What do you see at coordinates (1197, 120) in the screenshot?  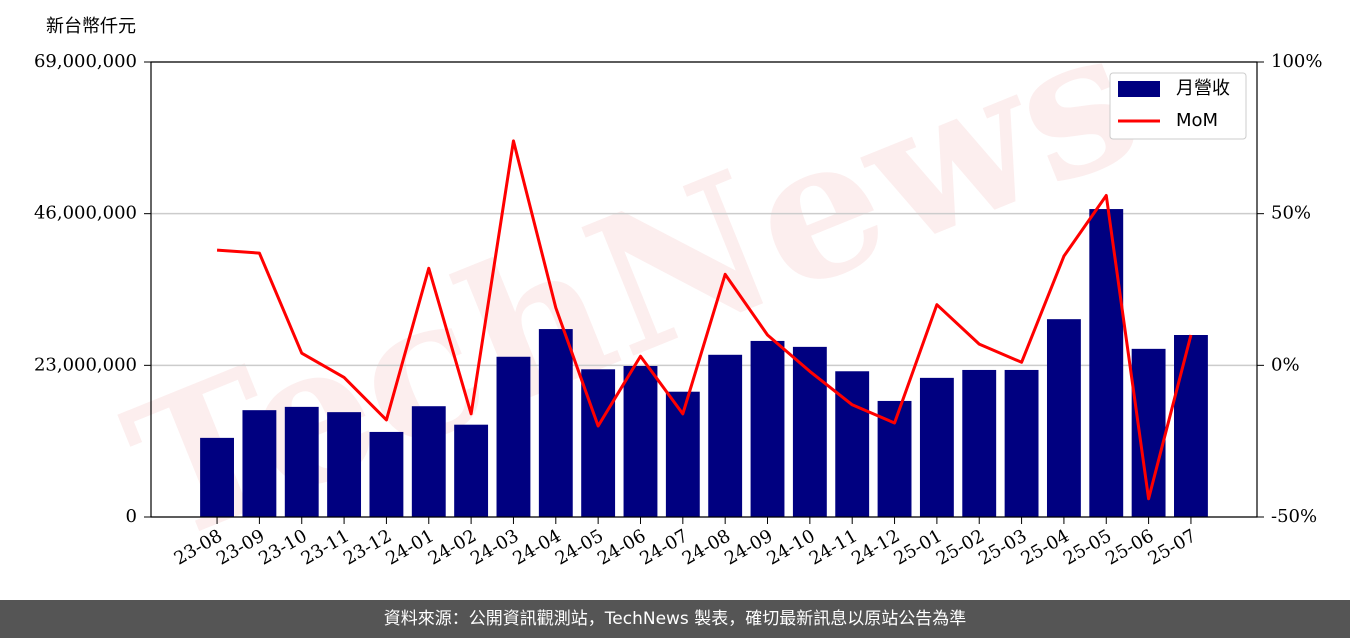 I see `legend-label: MoM` at bounding box center [1197, 120].